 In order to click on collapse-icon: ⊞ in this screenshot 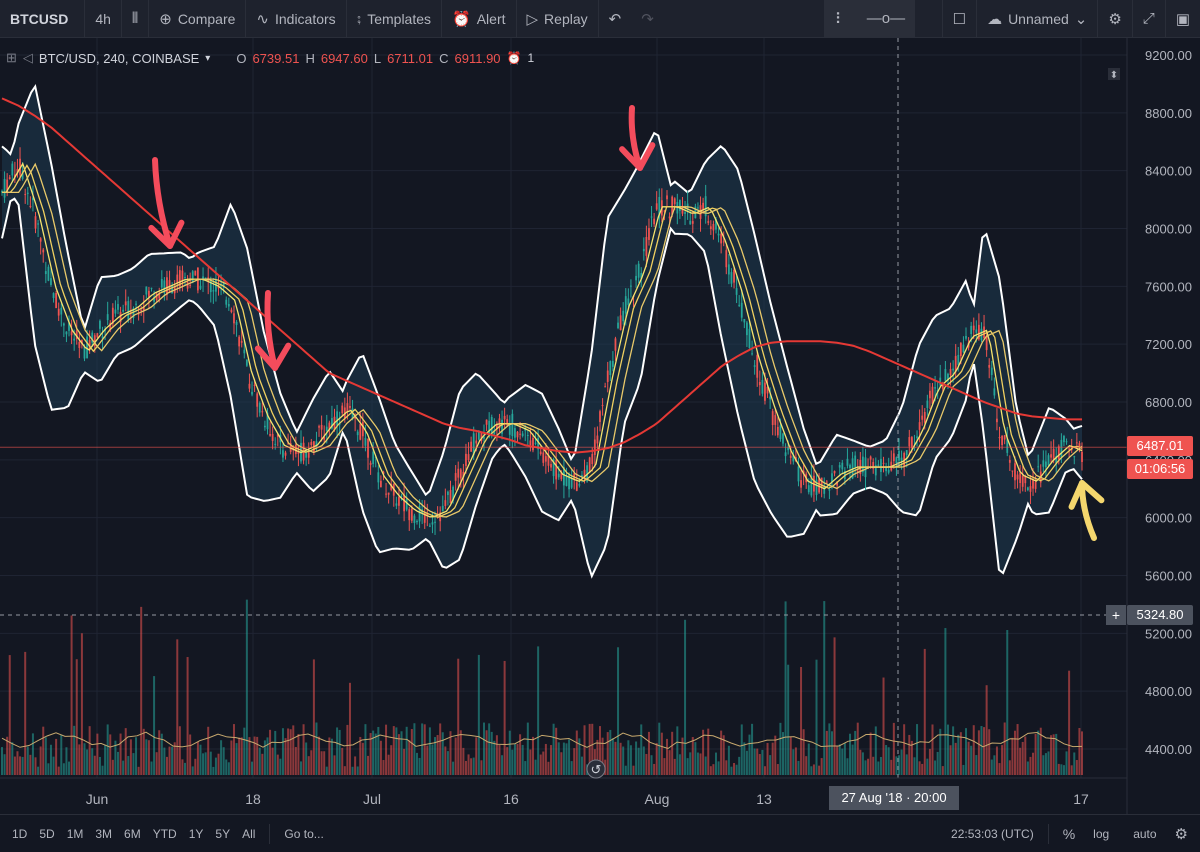, I will do `click(11, 57)`.